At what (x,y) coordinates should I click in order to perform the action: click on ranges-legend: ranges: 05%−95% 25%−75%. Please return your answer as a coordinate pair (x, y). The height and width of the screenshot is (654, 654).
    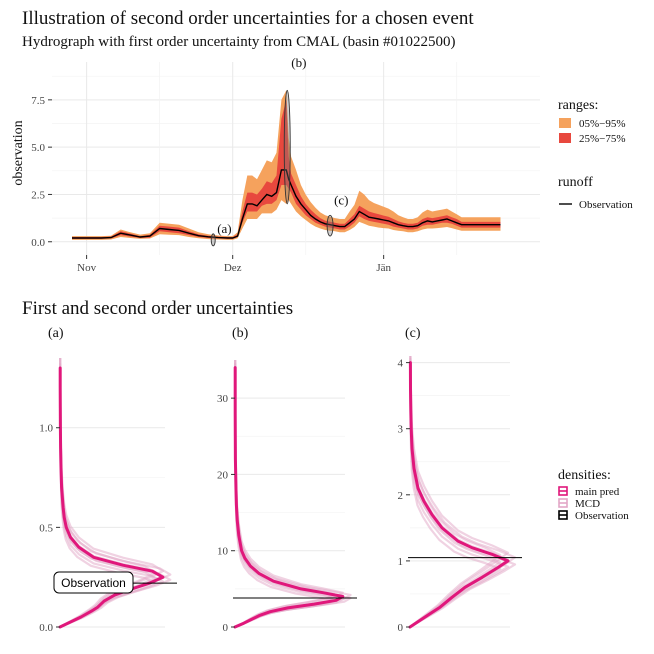
    Looking at the image, I should click on (592, 121).